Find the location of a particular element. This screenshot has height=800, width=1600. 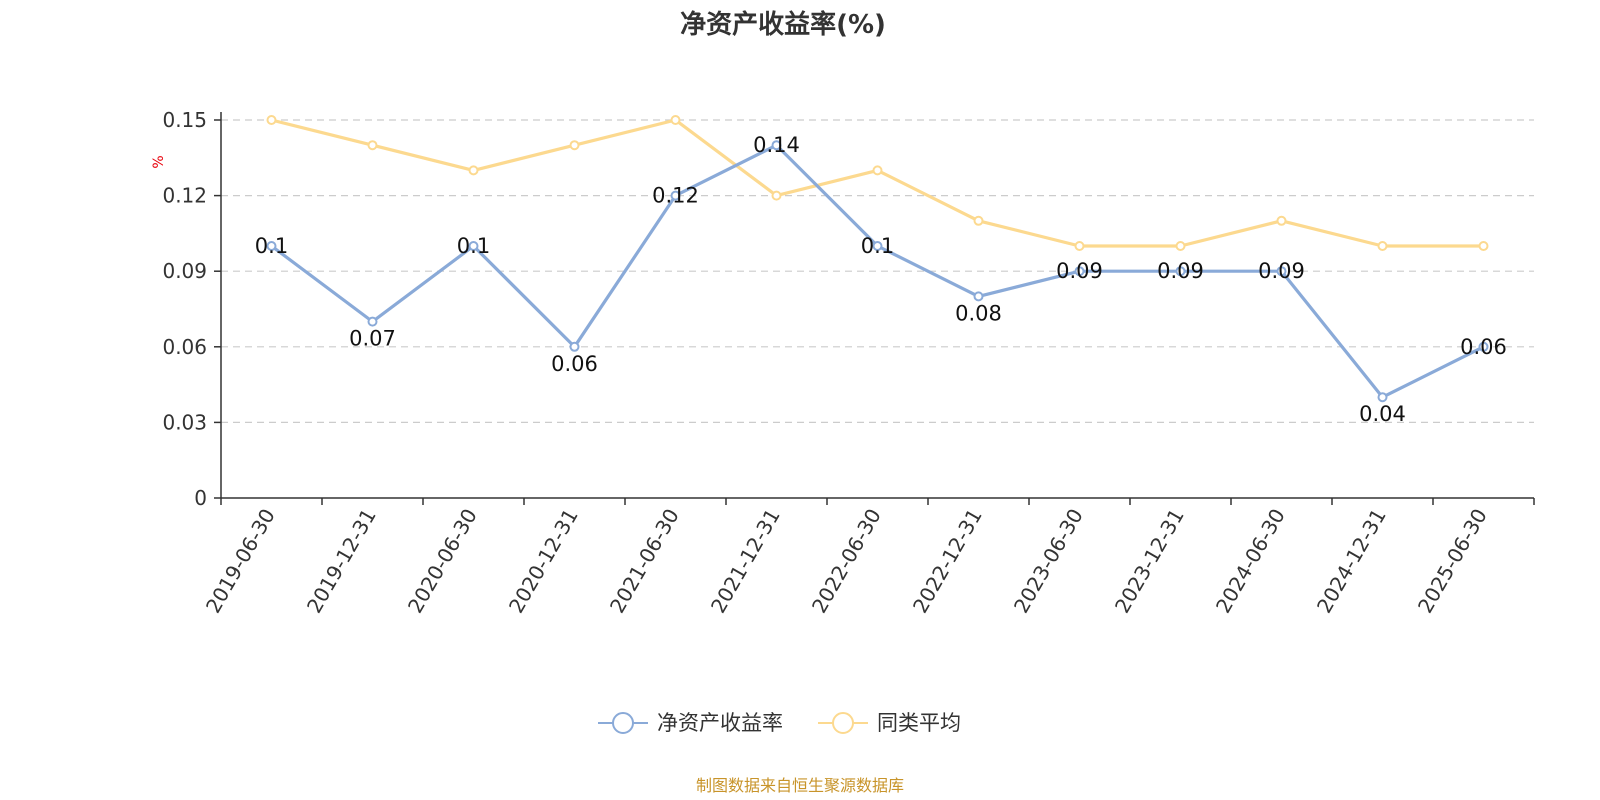

y-tick-label: 0.12 is located at coordinates (184, 196).